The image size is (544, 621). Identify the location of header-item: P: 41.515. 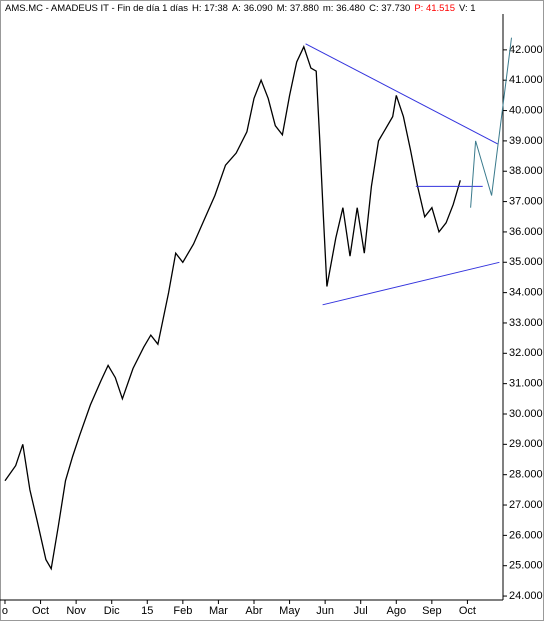
(434, 8).